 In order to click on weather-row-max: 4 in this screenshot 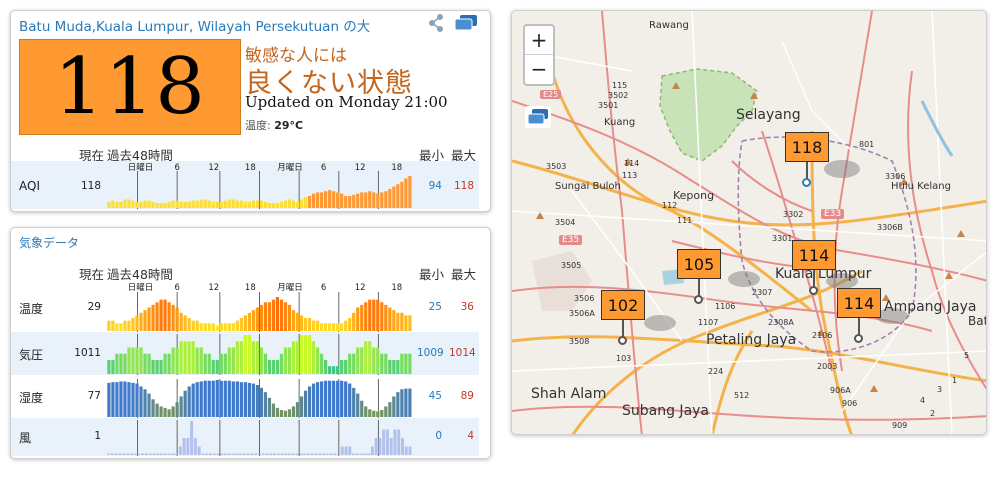, I will do `click(470, 436)`.